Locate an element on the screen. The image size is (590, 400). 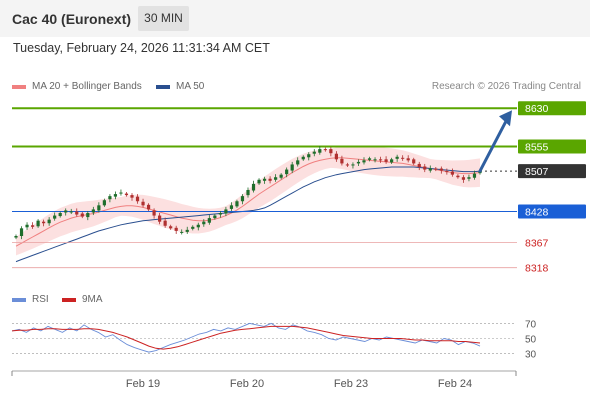
level-label-8367: 8367 is located at coordinates (537, 244).